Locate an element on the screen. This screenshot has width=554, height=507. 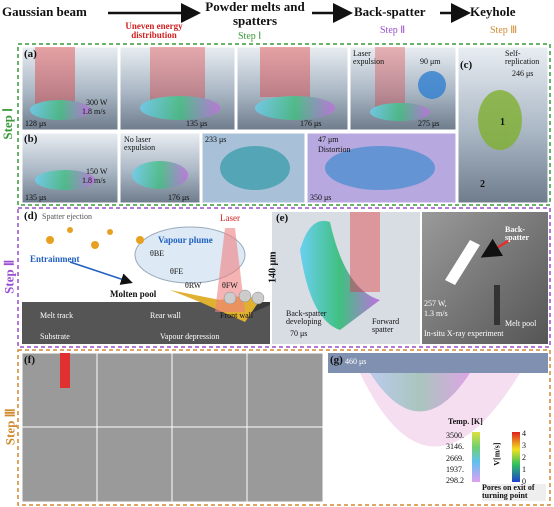
step-tag: Step Ⅱ is located at coordinates (393, 30).